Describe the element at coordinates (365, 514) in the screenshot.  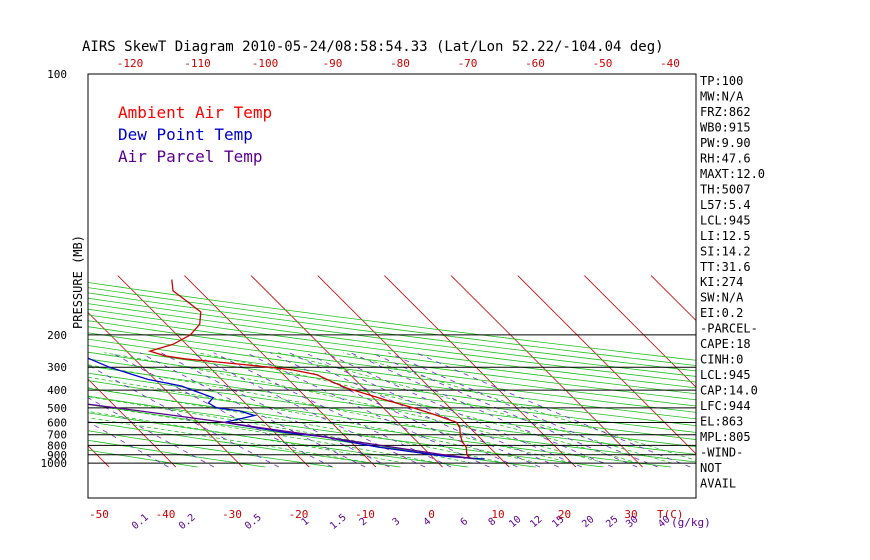
I see `bottom-temp-tick-label: -10` at that location.